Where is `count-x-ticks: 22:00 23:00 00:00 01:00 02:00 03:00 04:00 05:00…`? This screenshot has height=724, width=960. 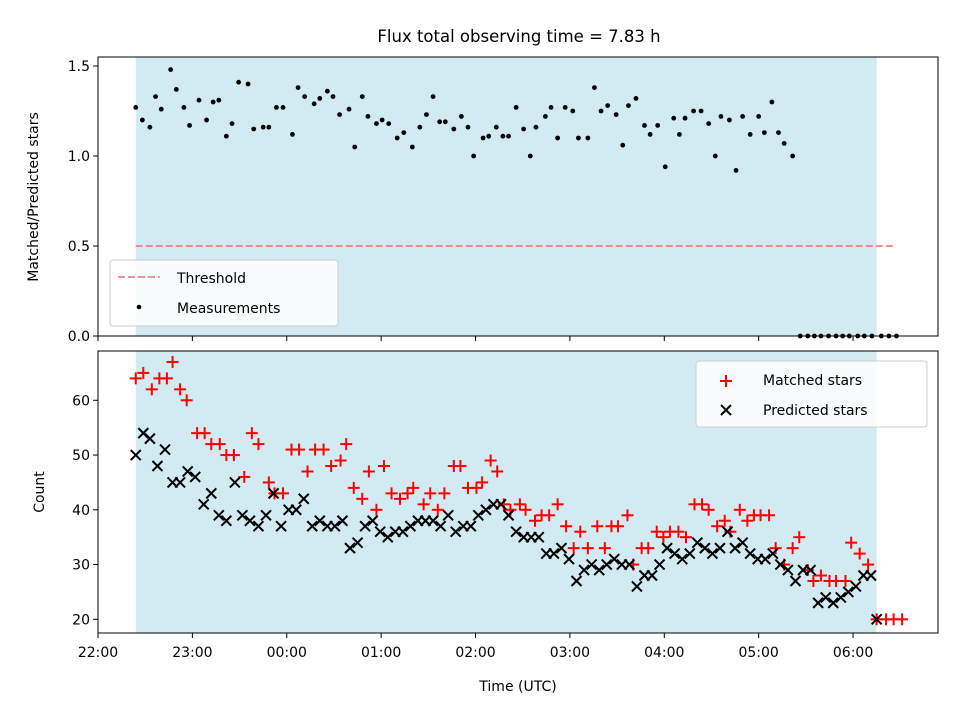 count-x-ticks: 22:00 23:00 00:00 01:00 02:00 03:00 04:00 05:00… is located at coordinates (475, 647).